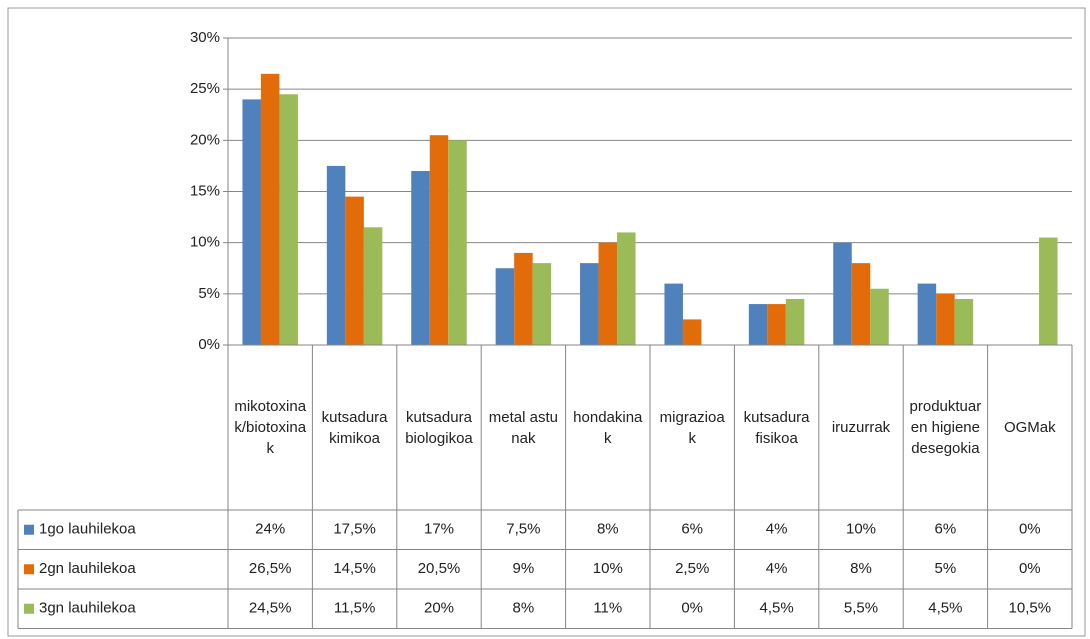  I want to click on x-tick-label: kutsadura biologikoa, so click(439, 427).